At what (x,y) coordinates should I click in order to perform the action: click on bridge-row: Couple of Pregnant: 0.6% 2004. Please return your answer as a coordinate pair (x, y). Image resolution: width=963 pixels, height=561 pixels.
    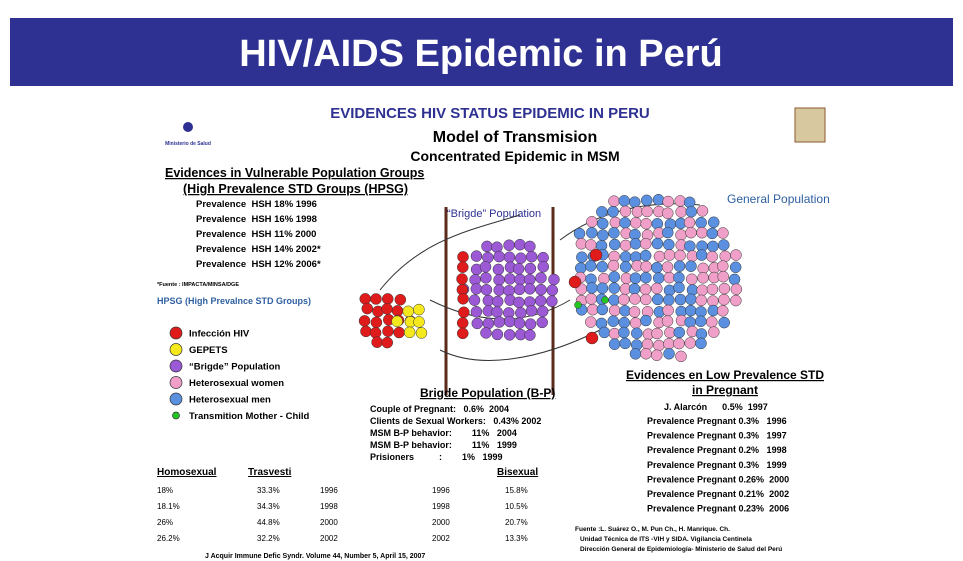
    Looking at the image, I should click on (439, 409).